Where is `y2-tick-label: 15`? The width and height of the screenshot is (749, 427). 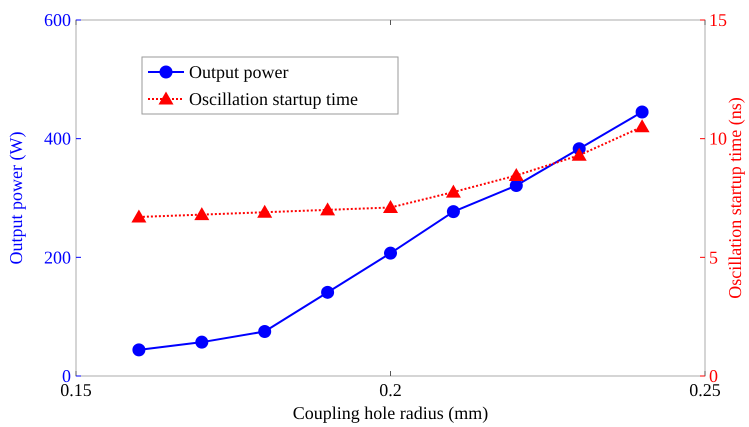
y2-tick-label: 15 is located at coordinates (718, 20).